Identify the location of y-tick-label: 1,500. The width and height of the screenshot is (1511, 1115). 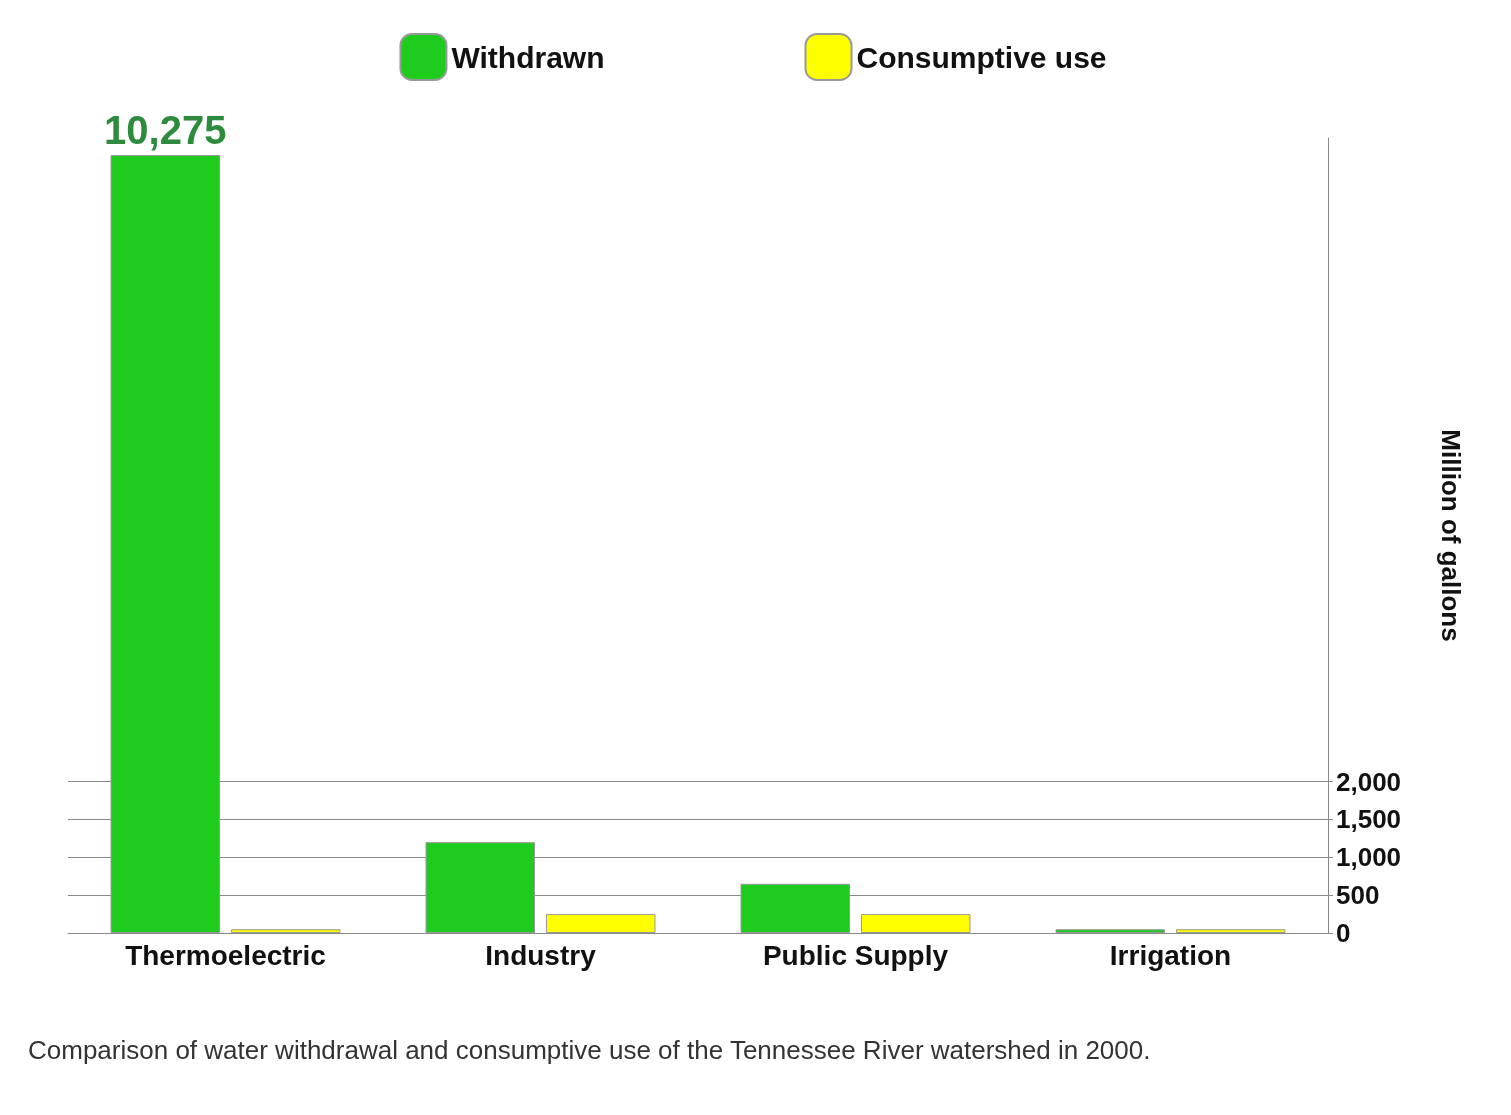
(1369, 819).